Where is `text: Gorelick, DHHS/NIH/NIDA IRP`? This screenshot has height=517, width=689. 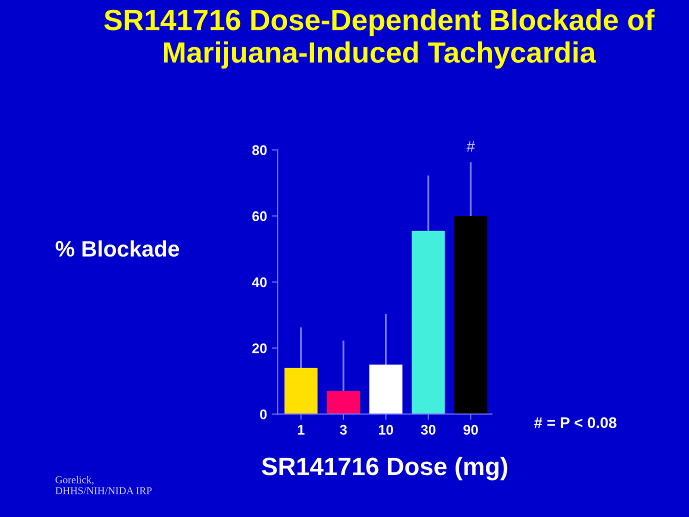
text: Gorelick, DHHS/NIH/NIDA IRP is located at coordinates (103, 485).